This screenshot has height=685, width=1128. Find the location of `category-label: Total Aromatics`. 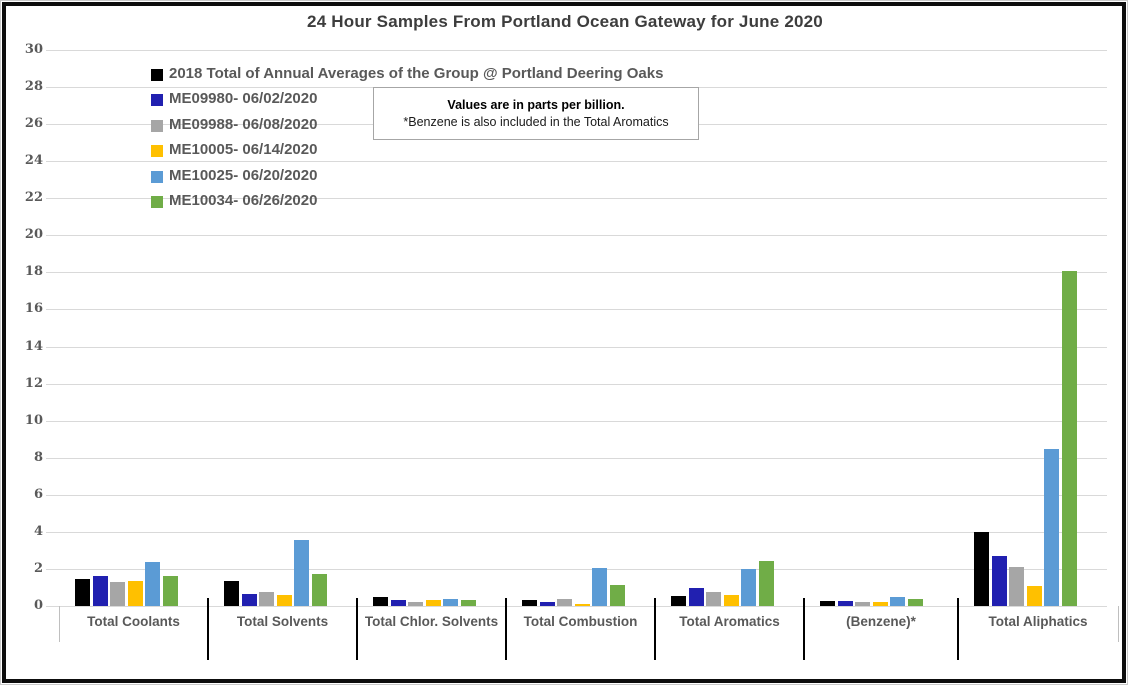

category-label: Total Aromatics is located at coordinates (729, 621).